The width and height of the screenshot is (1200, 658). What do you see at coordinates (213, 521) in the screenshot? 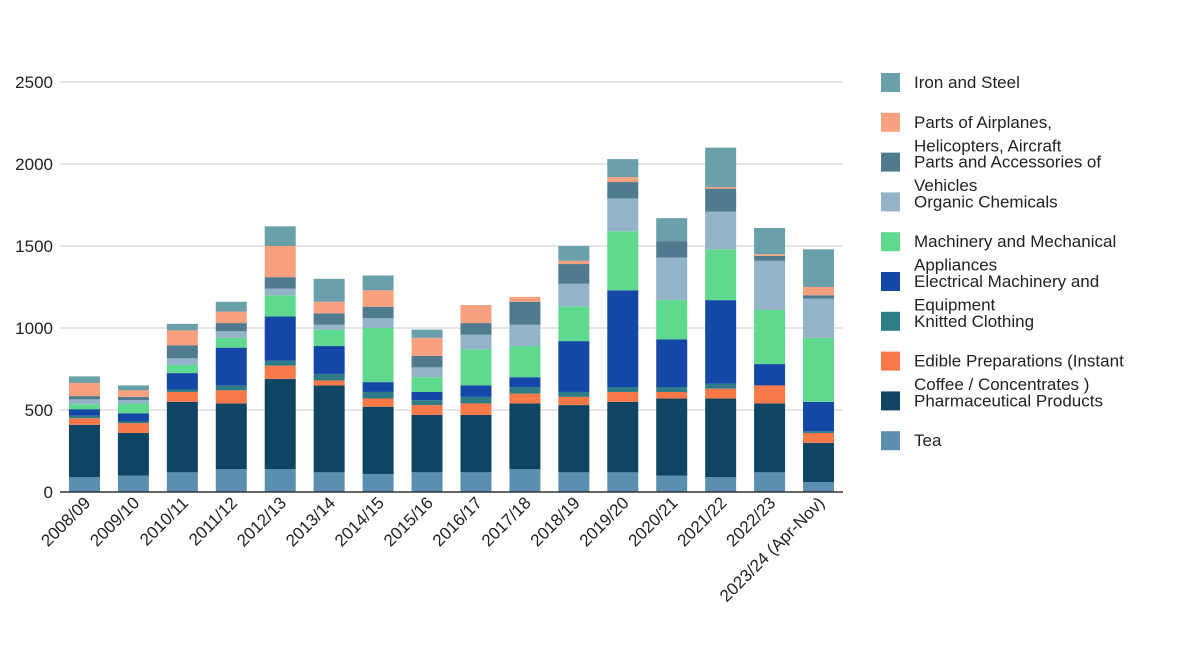
I see `x-tick-label: 2011/12` at bounding box center [213, 521].